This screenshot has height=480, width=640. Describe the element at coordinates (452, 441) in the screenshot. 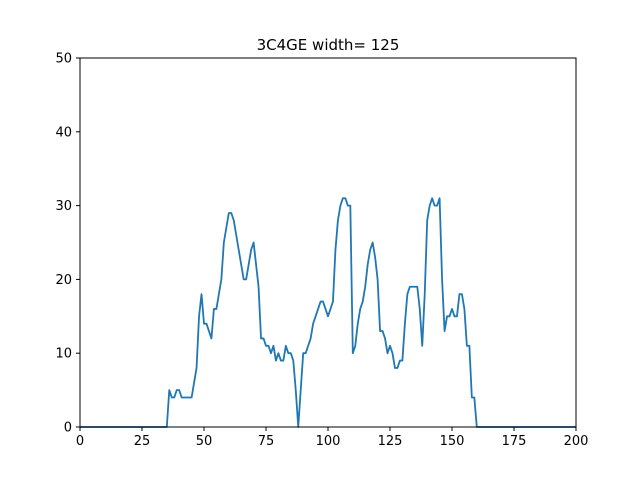

I see `x-tick-label: 150` at that location.